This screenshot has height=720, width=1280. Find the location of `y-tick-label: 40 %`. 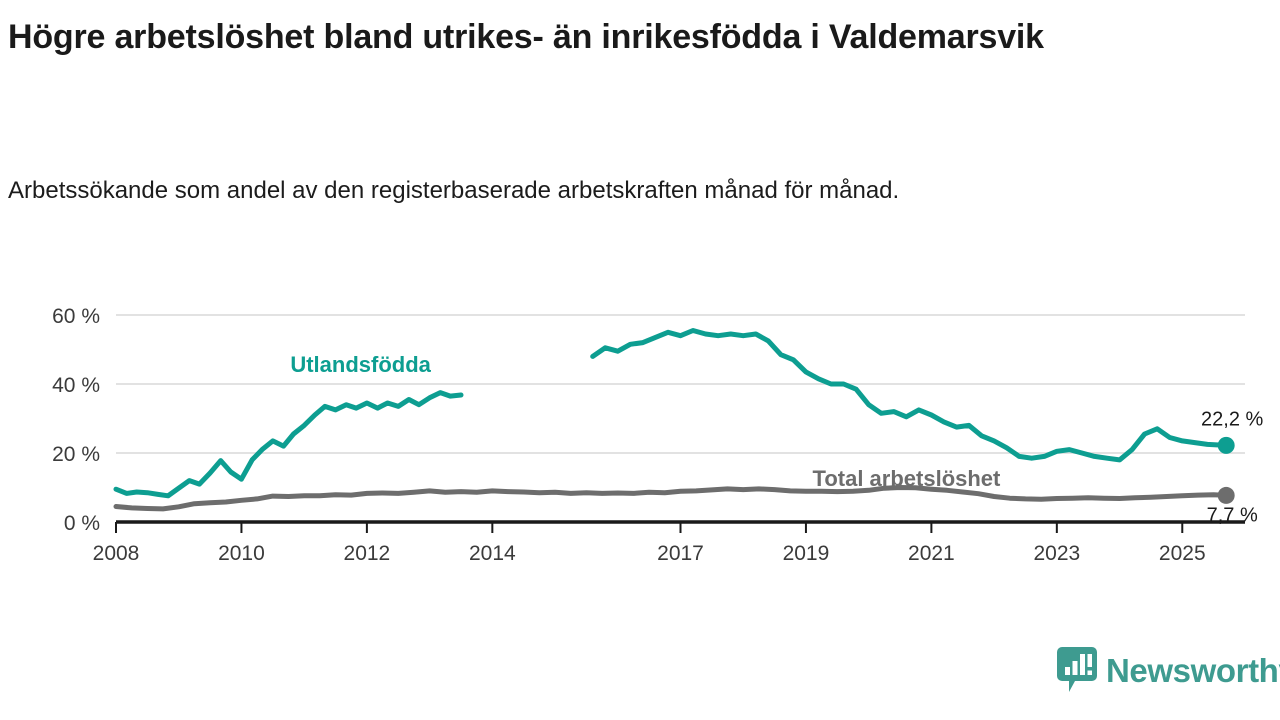

y-tick-label: 40 % is located at coordinates (76, 385).